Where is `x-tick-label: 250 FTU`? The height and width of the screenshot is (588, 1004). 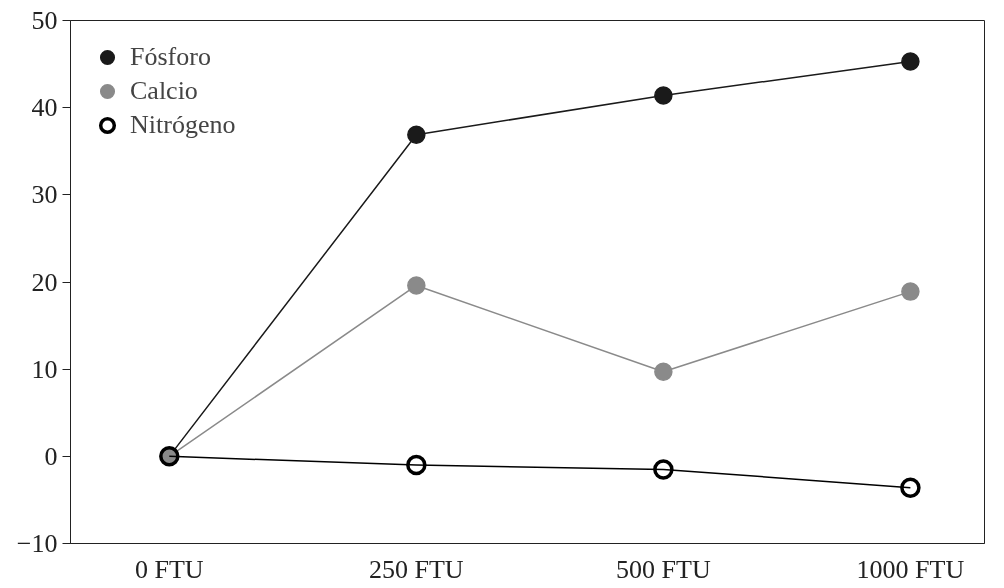 x-tick-label: 250 FTU is located at coordinates (416, 569).